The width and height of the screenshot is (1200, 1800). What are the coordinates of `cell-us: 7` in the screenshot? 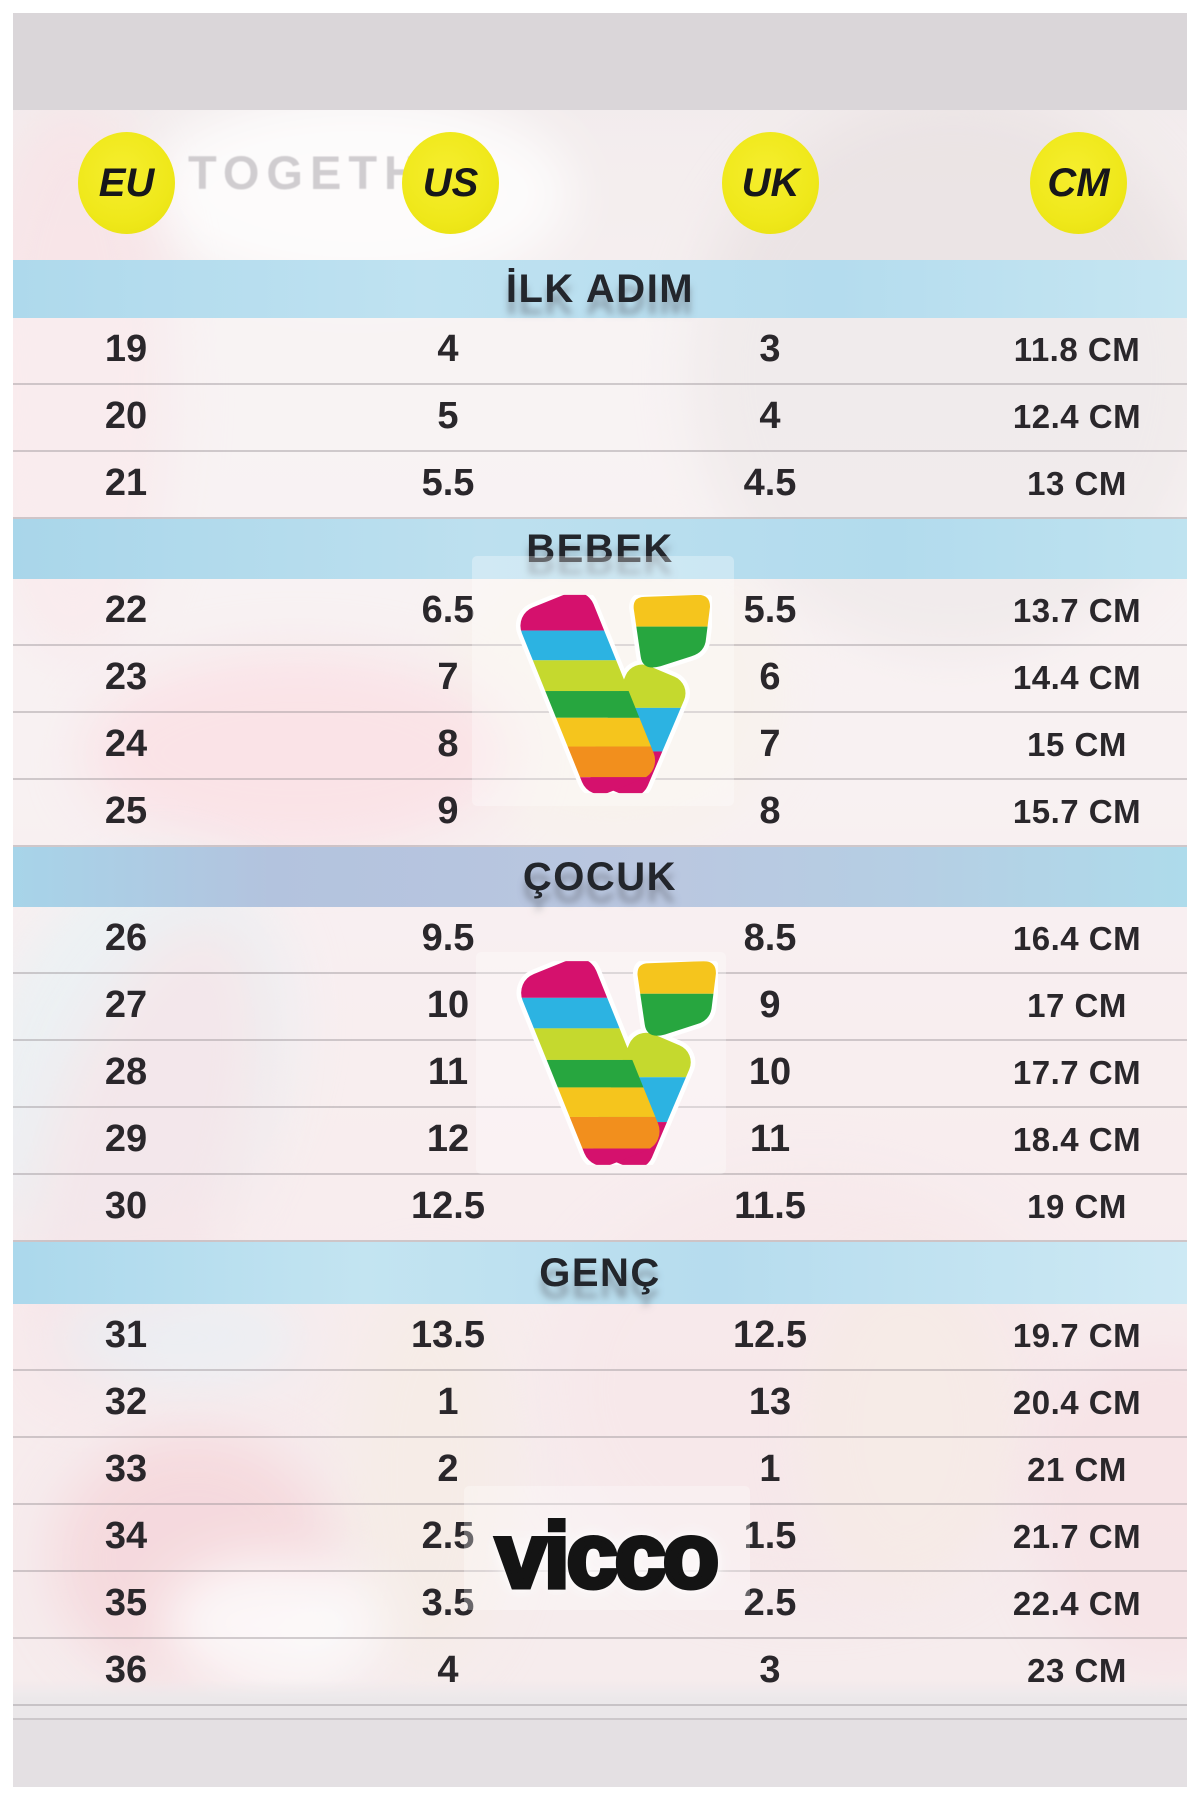 It's located at (448, 677).